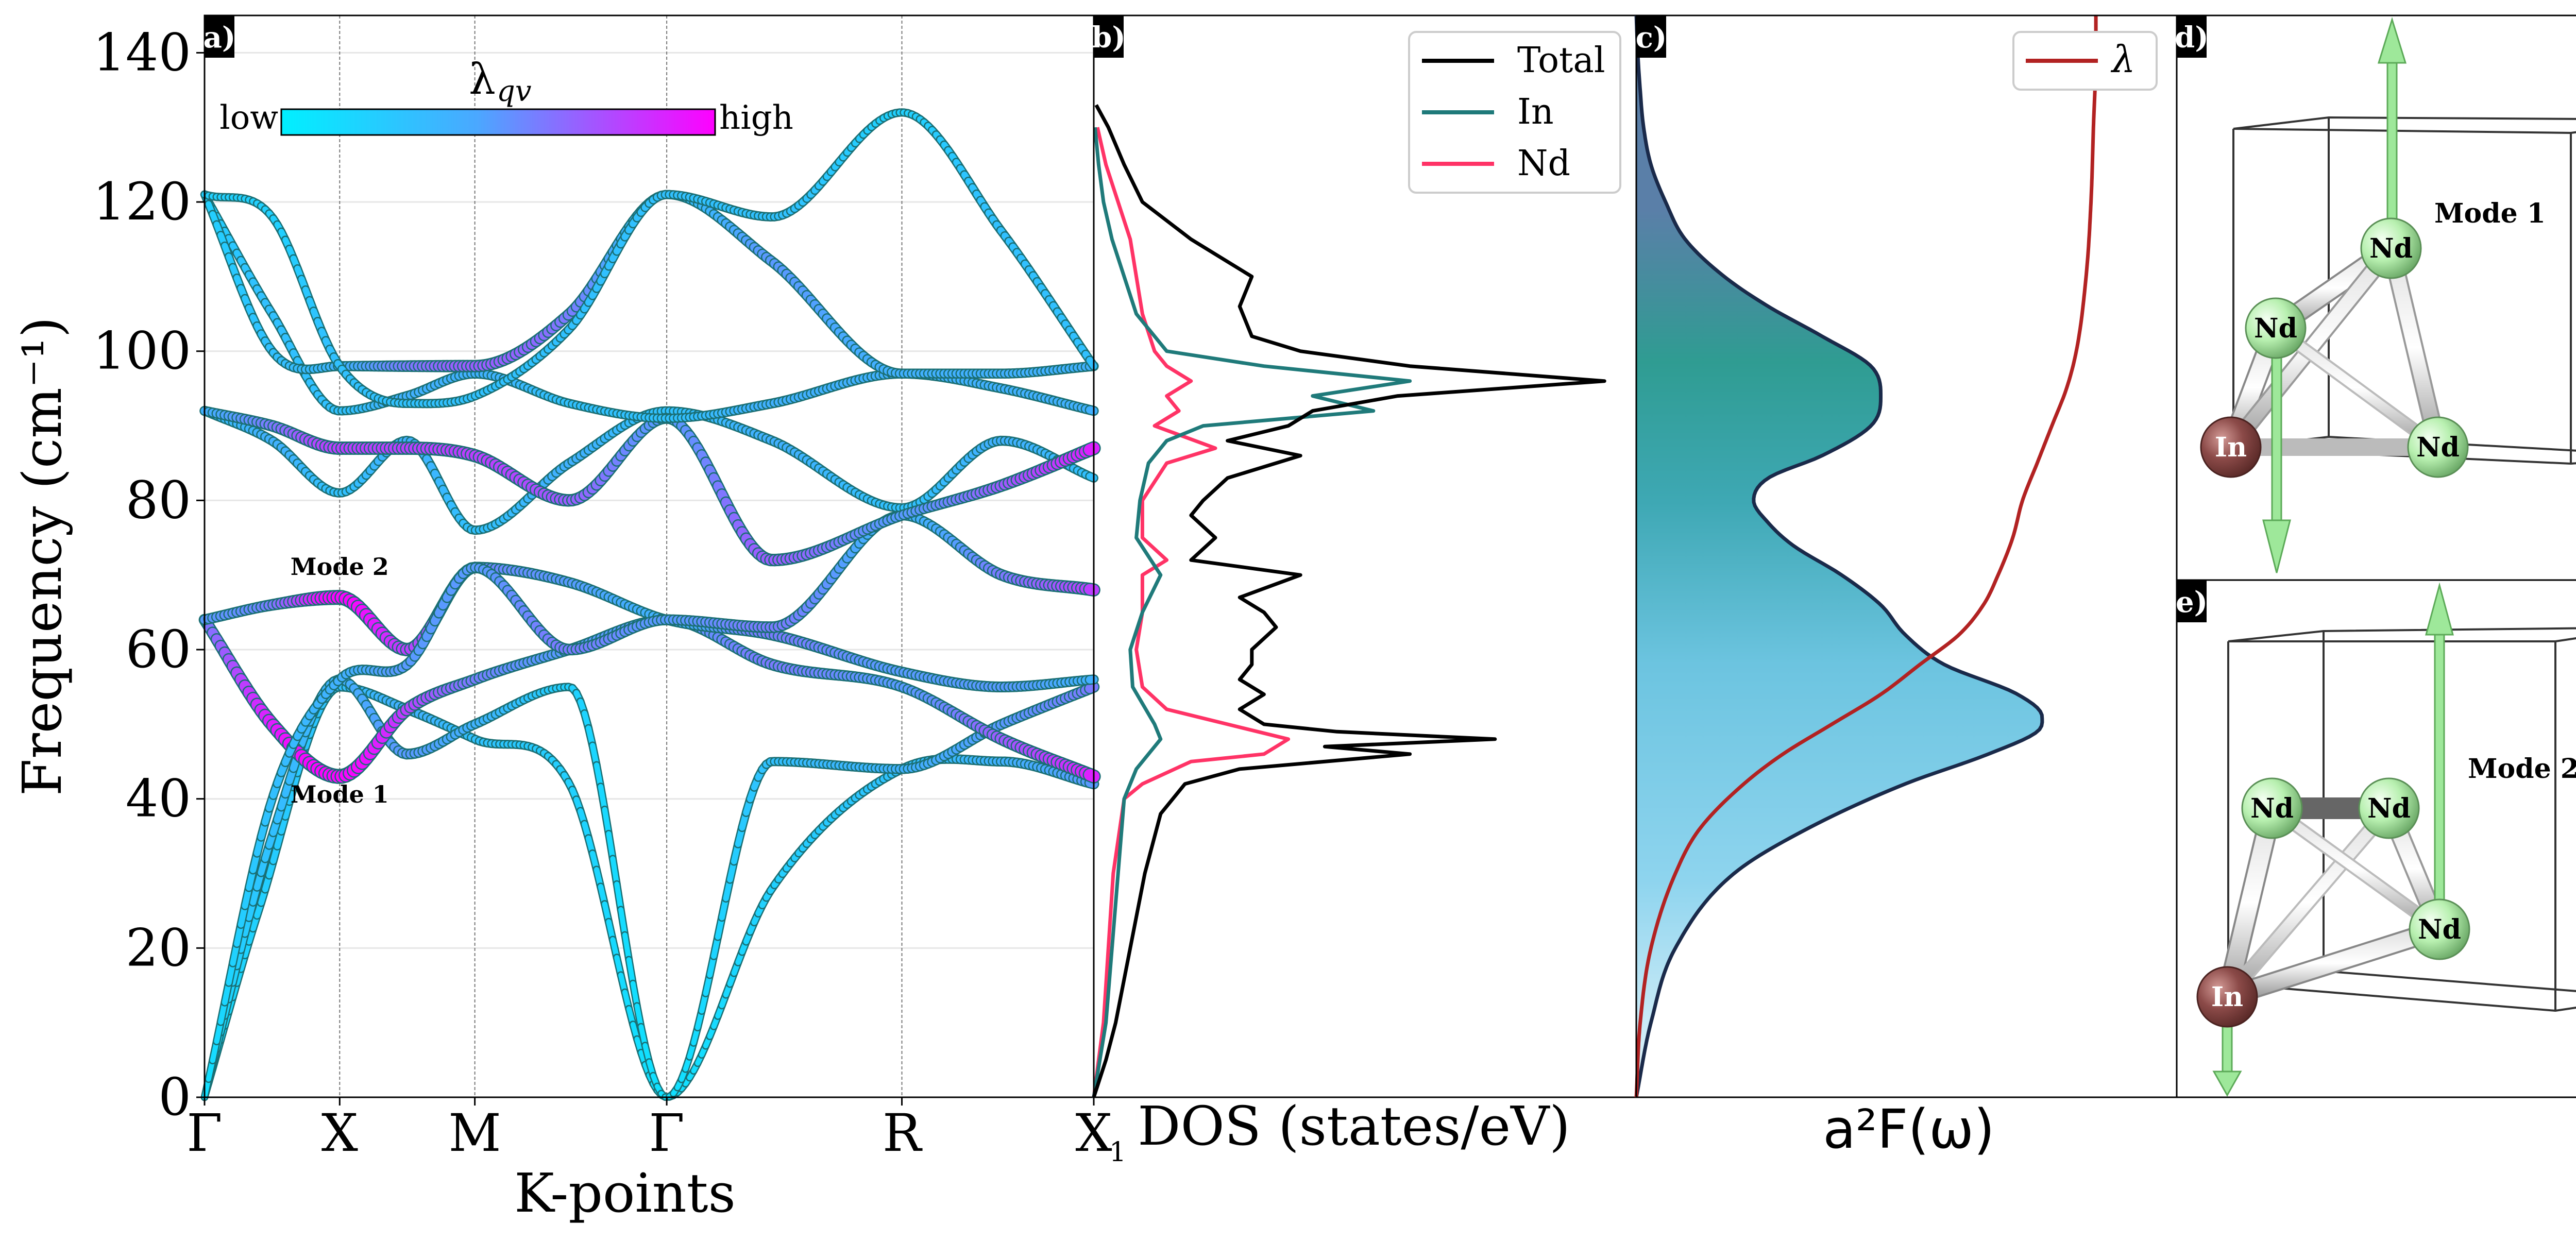 This screenshot has width=2576, height=1241. Describe the element at coordinates (158, 947) in the screenshot. I see `y-tick-label: 20` at that location.